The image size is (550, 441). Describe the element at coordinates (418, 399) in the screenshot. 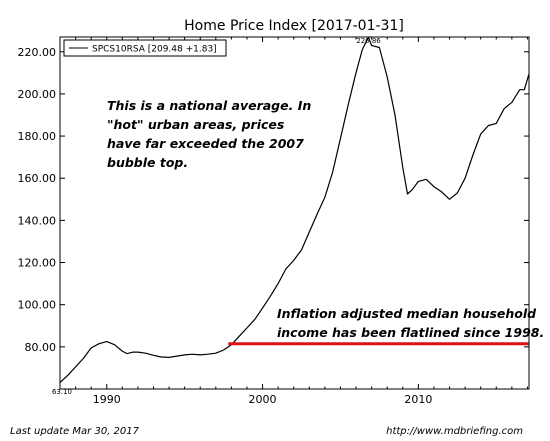

I see `x-tick-label: 2010` at that location.